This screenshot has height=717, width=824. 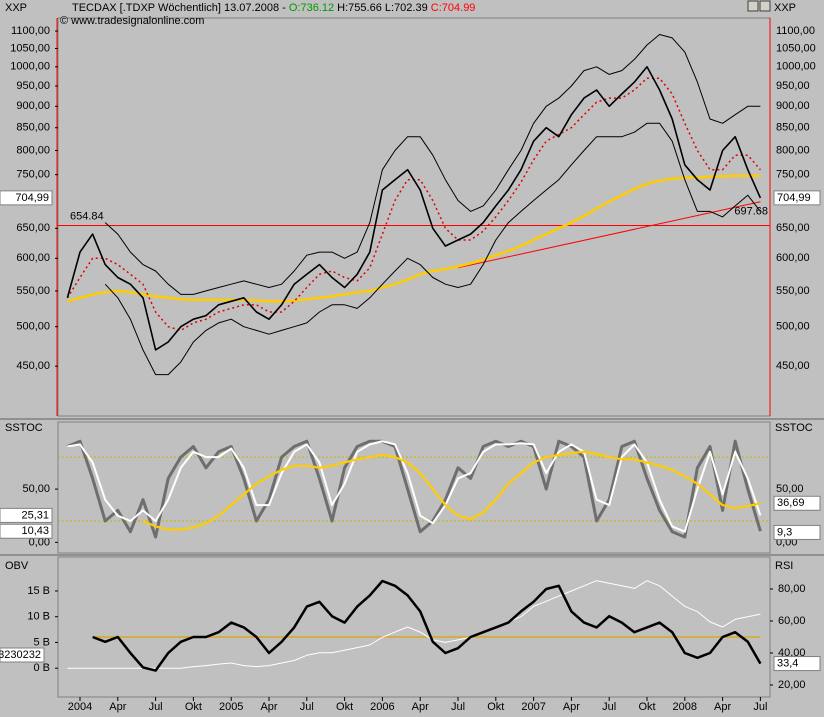 I want to click on y-tick-label: 15 B, so click(x=38, y=591).